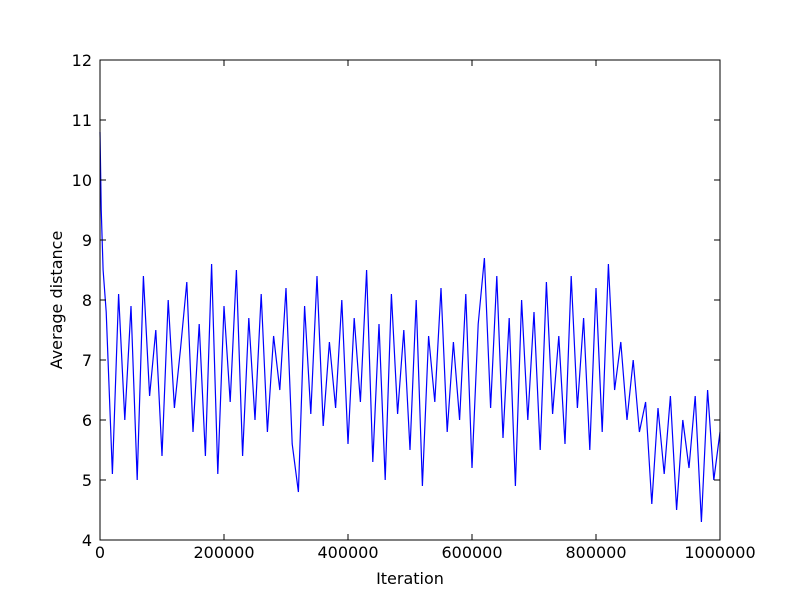 This screenshot has height=600, width=800. I want to click on y-tick-label: 7, so click(87, 360).